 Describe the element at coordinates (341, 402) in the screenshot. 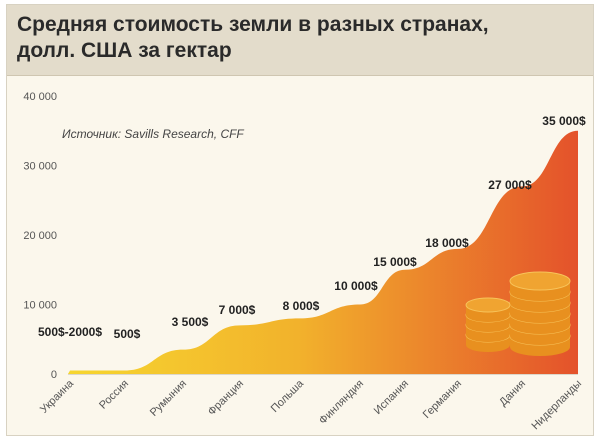

I see `x-tick-label: Финляндия` at that location.